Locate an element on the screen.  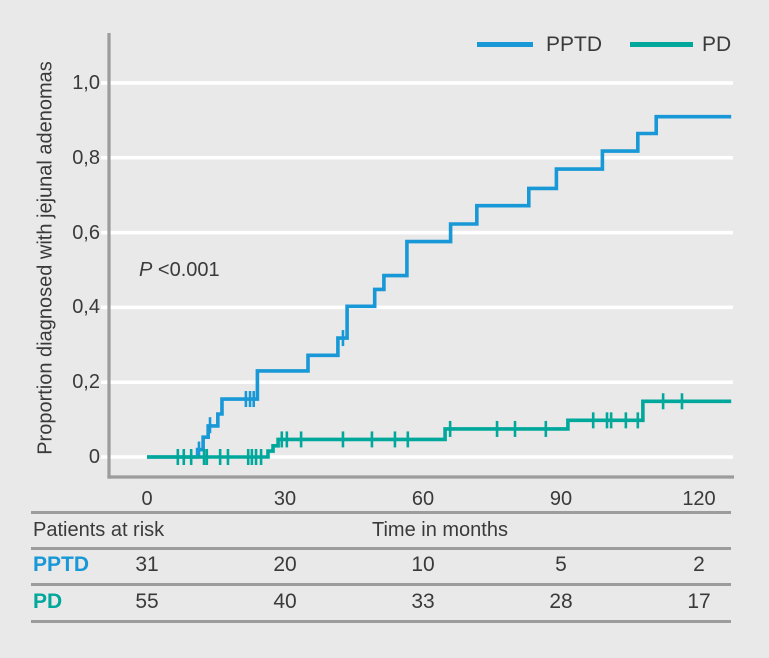
y-tick-label: 0 is located at coordinates (94, 457).